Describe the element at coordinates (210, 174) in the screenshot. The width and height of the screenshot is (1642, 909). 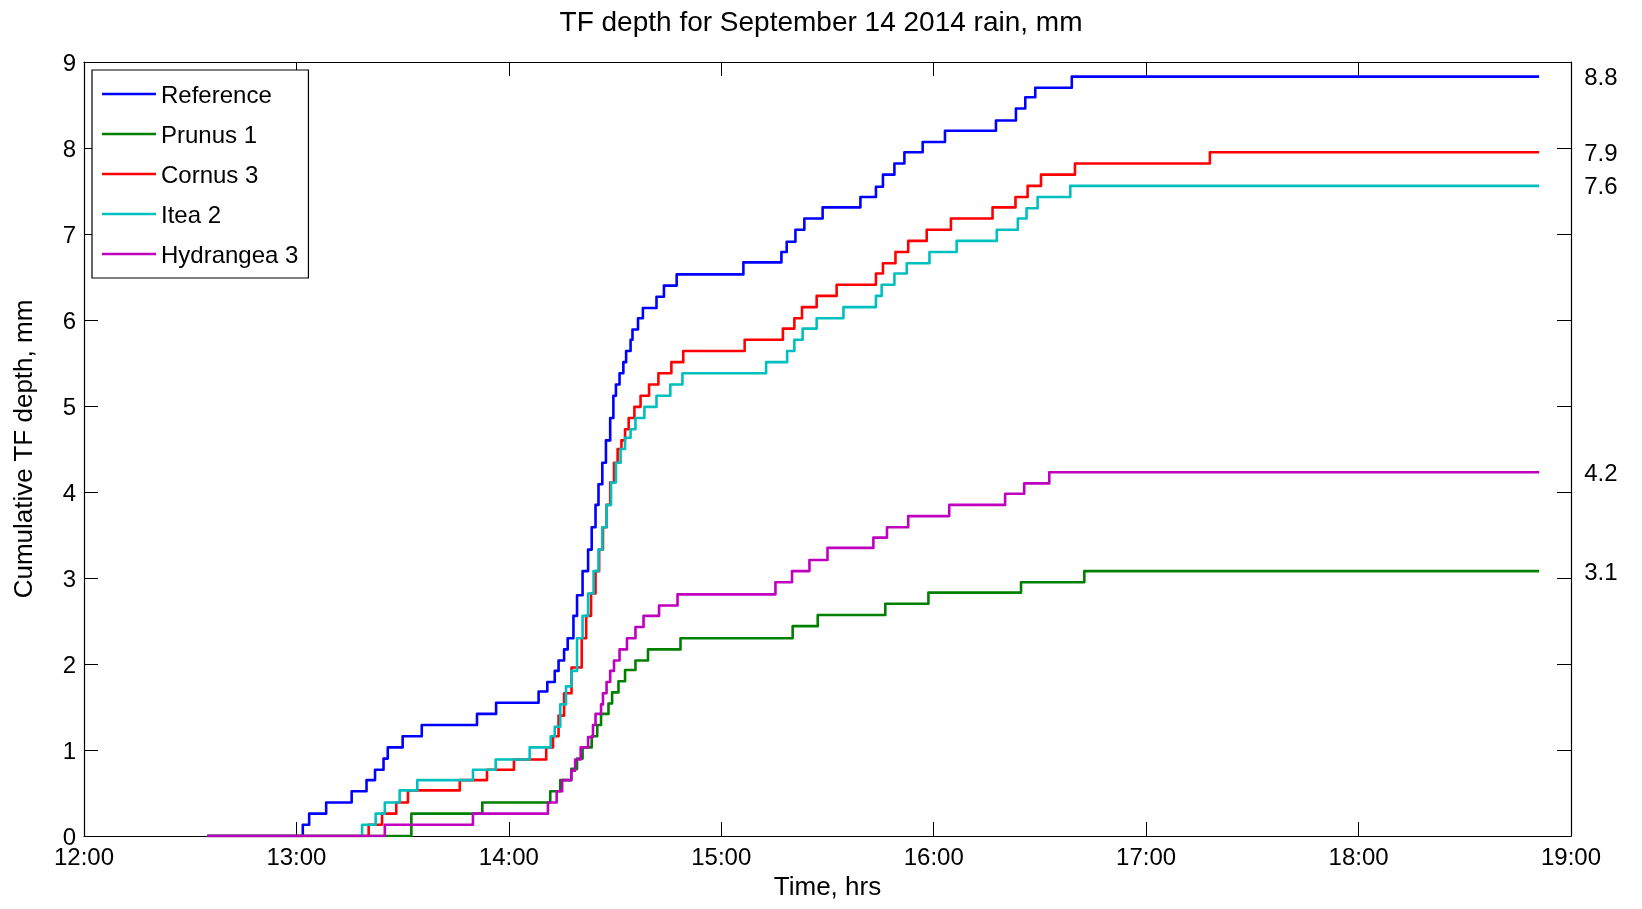
I see `legend-label: Cornus 3` at that location.